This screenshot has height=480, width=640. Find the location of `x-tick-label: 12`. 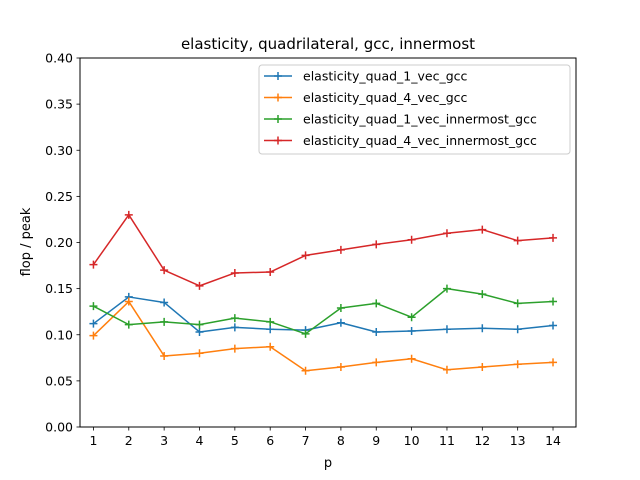

x-tick-label: 12 is located at coordinates (482, 440).